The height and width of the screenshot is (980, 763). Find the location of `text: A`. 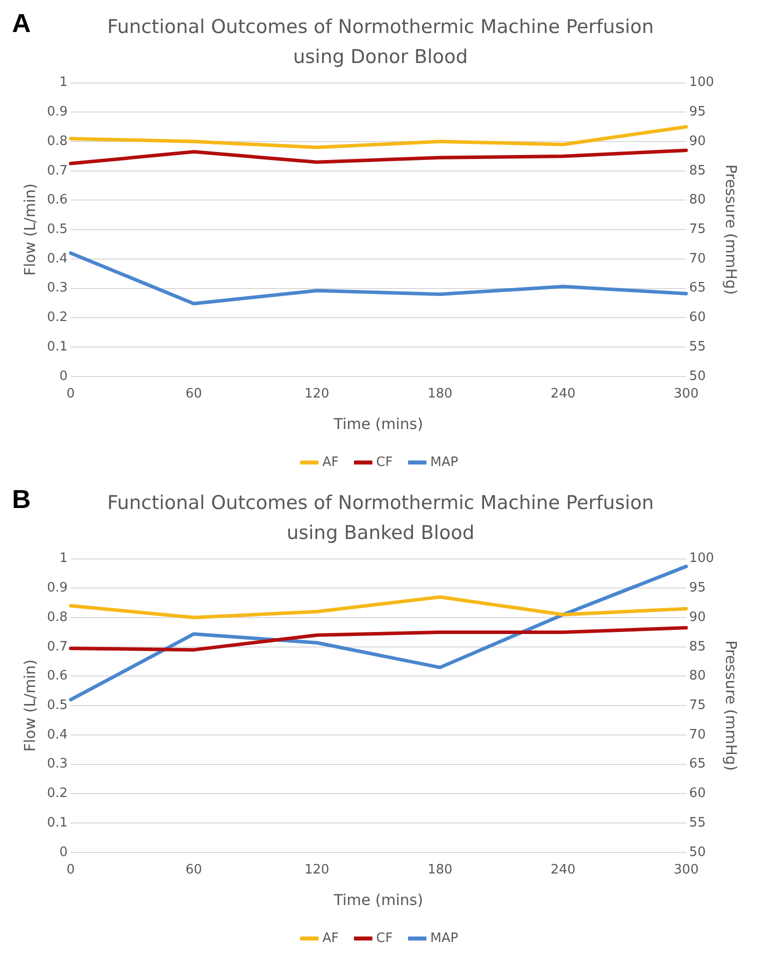

text: A is located at coordinates (21, 23).